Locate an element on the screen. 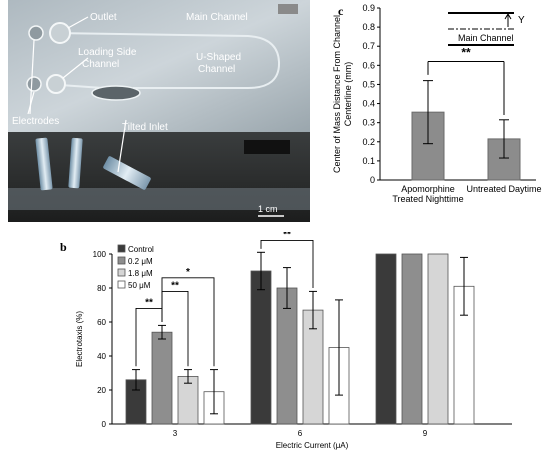 Image resolution: width=550 pixels, height=453 pixels. b-x-tick-label: 6 is located at coordinates (300, 433).